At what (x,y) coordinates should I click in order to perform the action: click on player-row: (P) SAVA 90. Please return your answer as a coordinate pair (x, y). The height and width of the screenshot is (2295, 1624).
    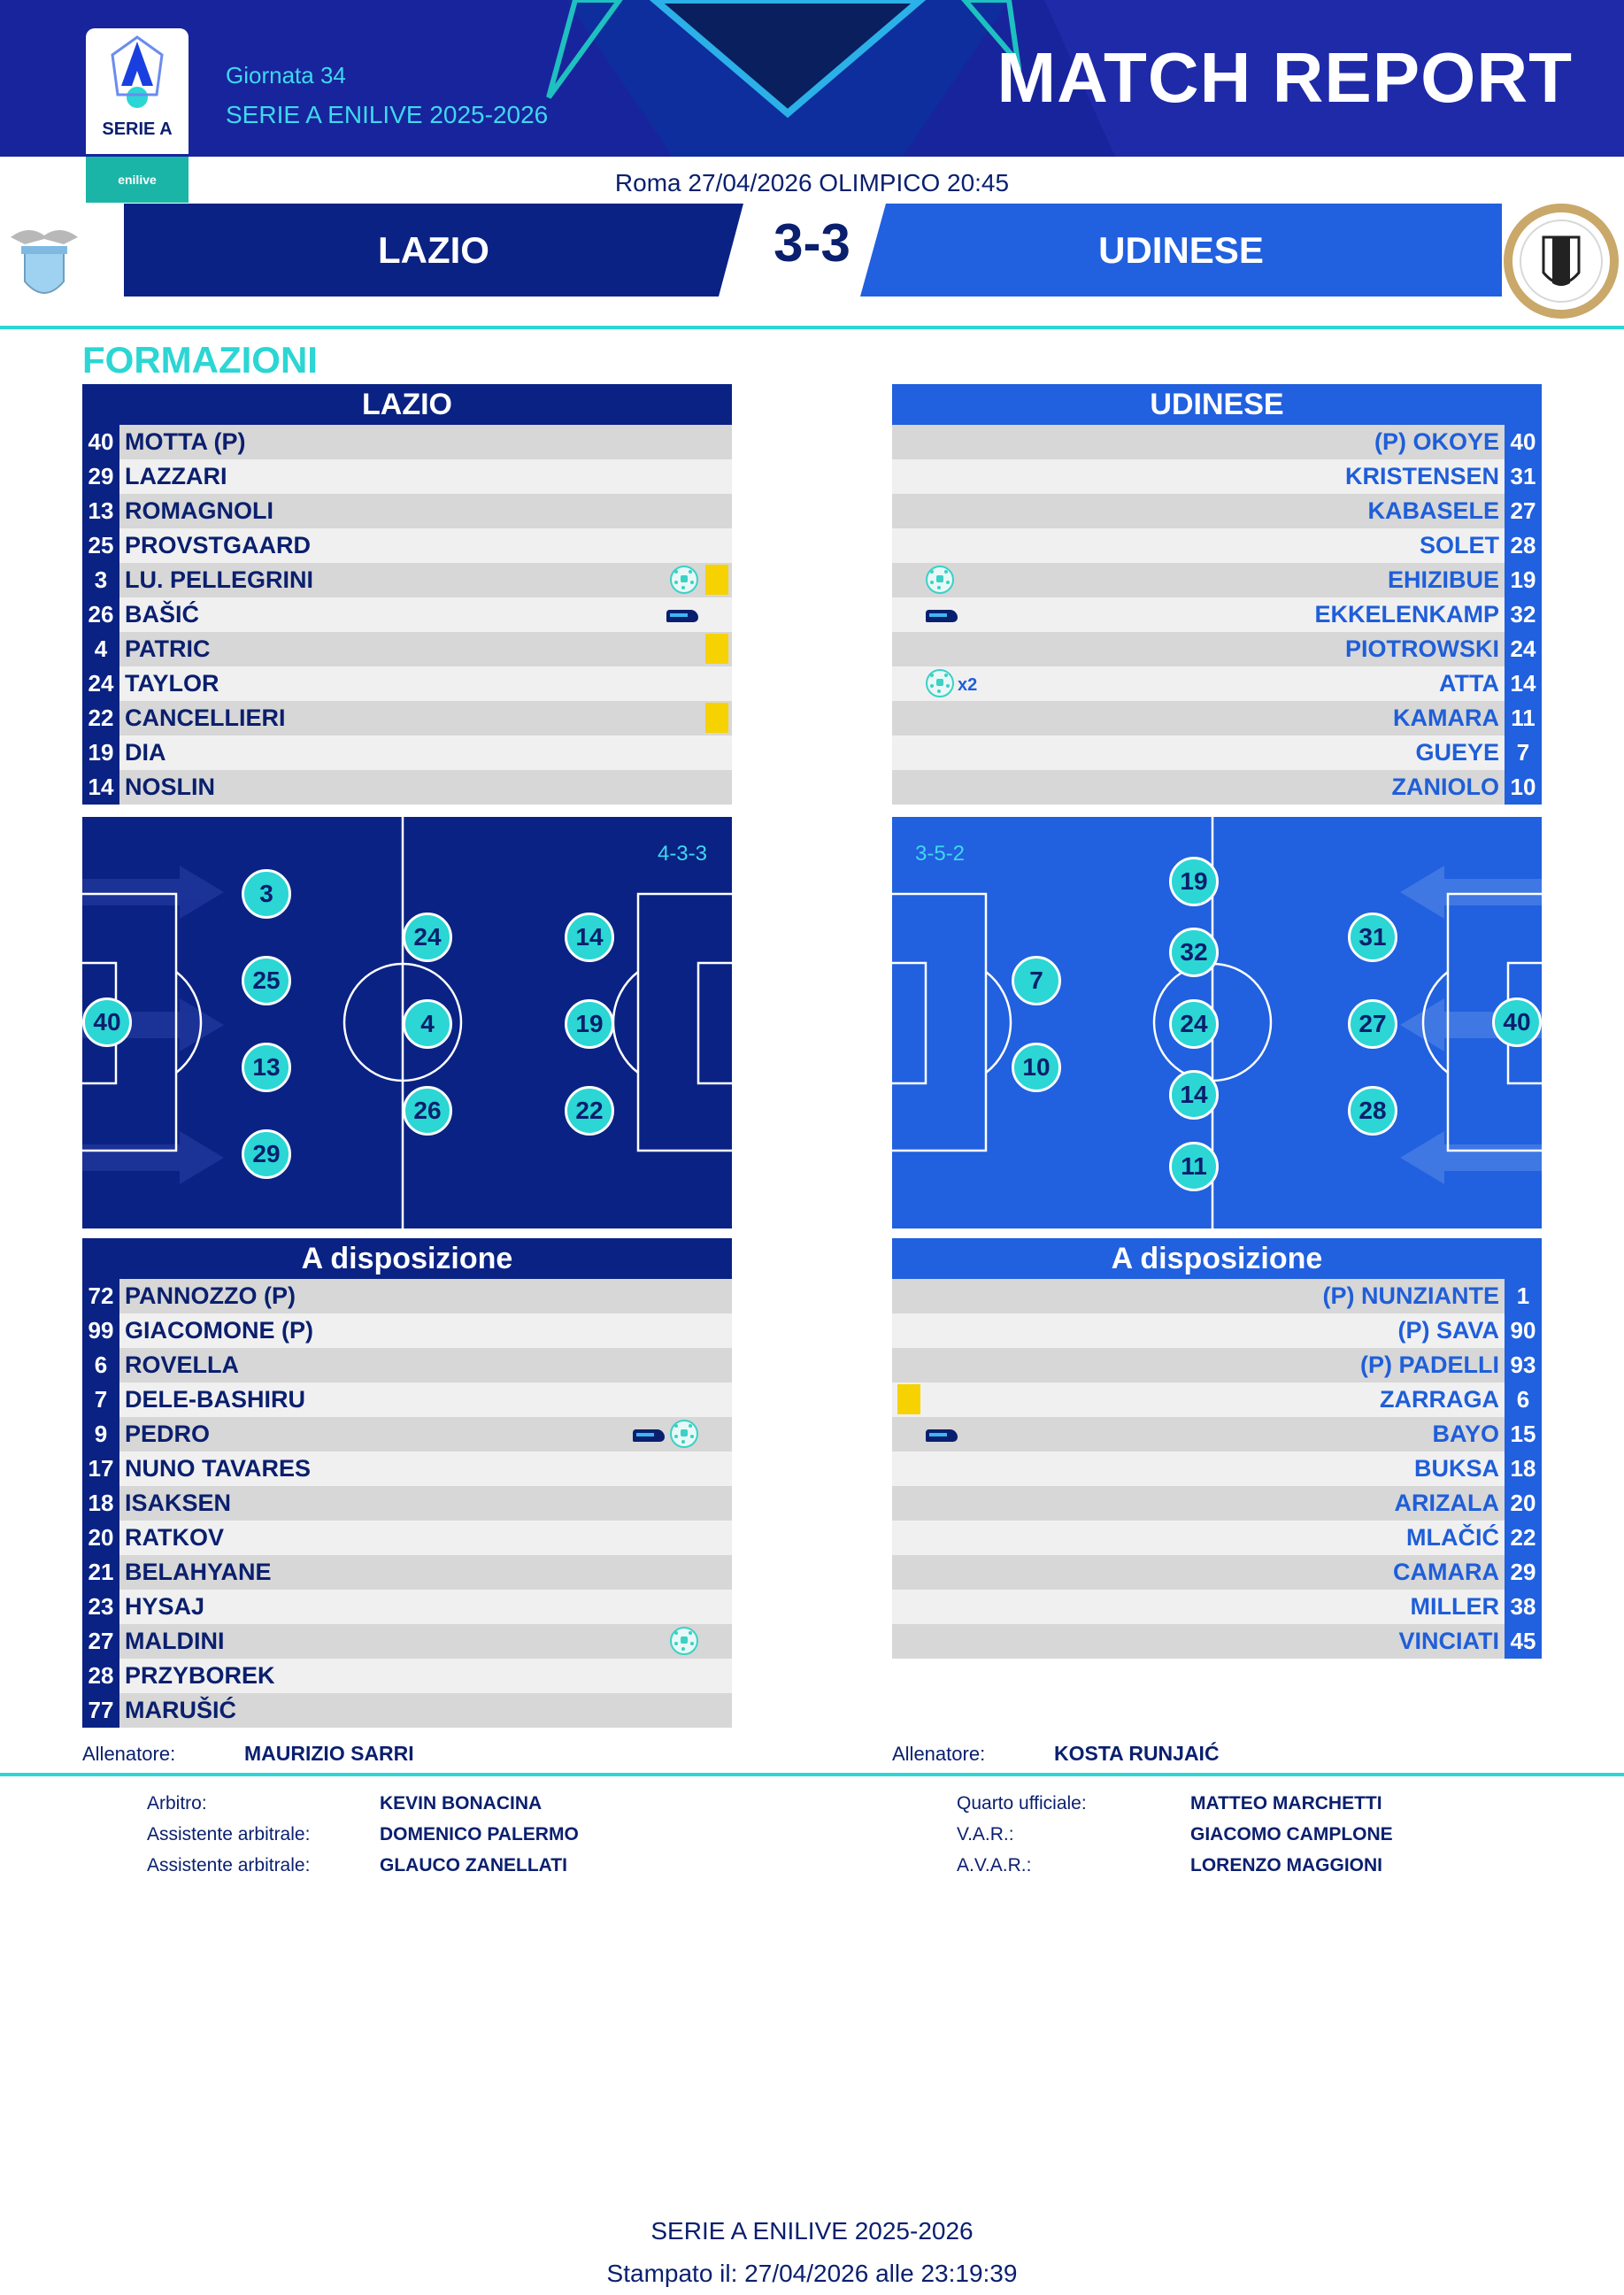
    Looking at the image, I should click on (1217, 1330).